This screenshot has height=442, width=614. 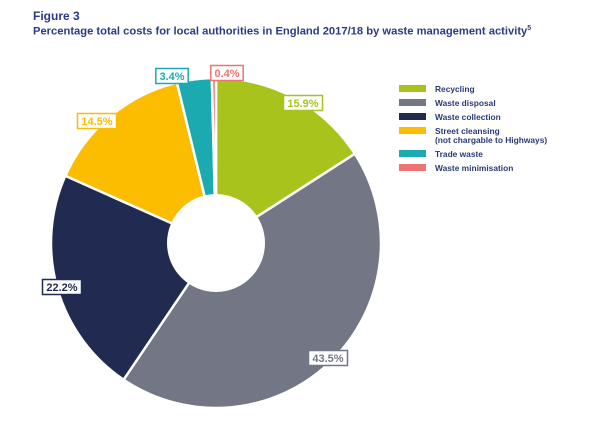 I want to click on footnote-ref: 5, so click(x=529, y=28).